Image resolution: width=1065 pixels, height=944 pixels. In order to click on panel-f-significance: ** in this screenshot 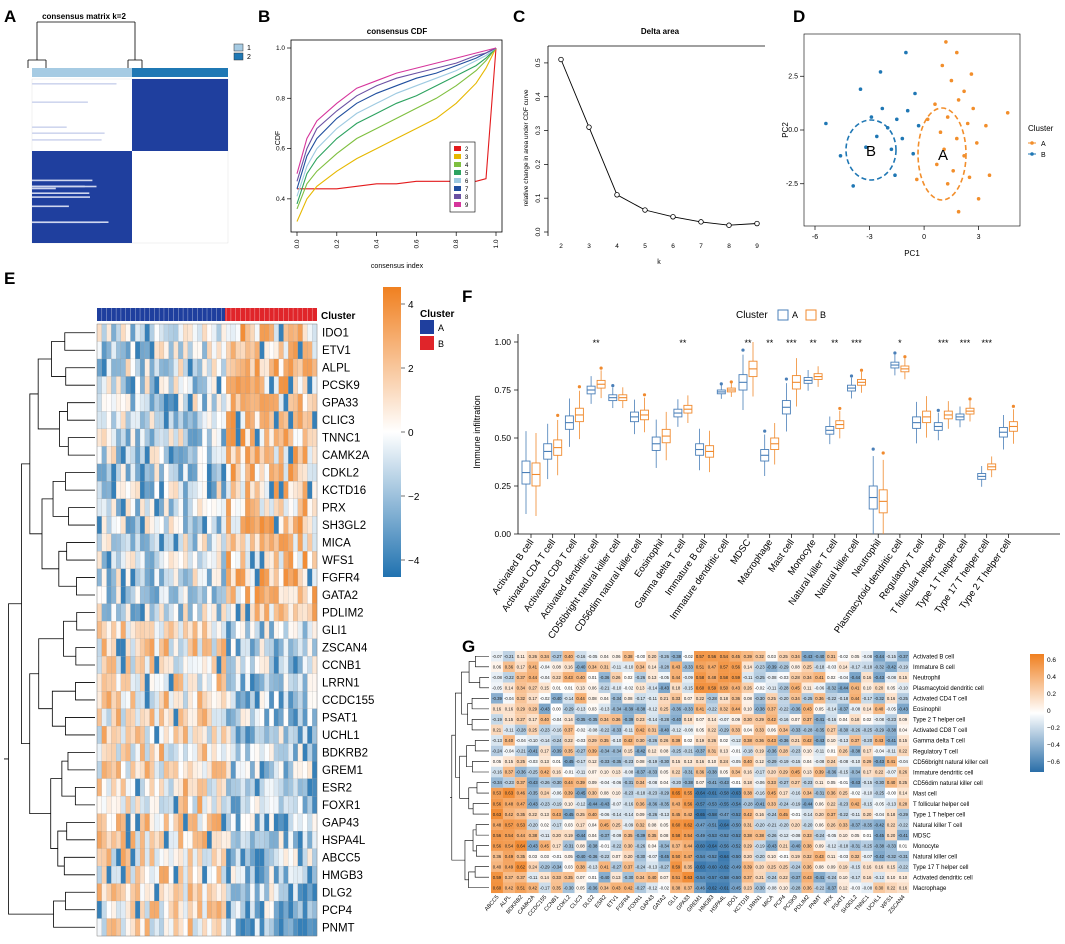, I will do `click(814, 343)`.